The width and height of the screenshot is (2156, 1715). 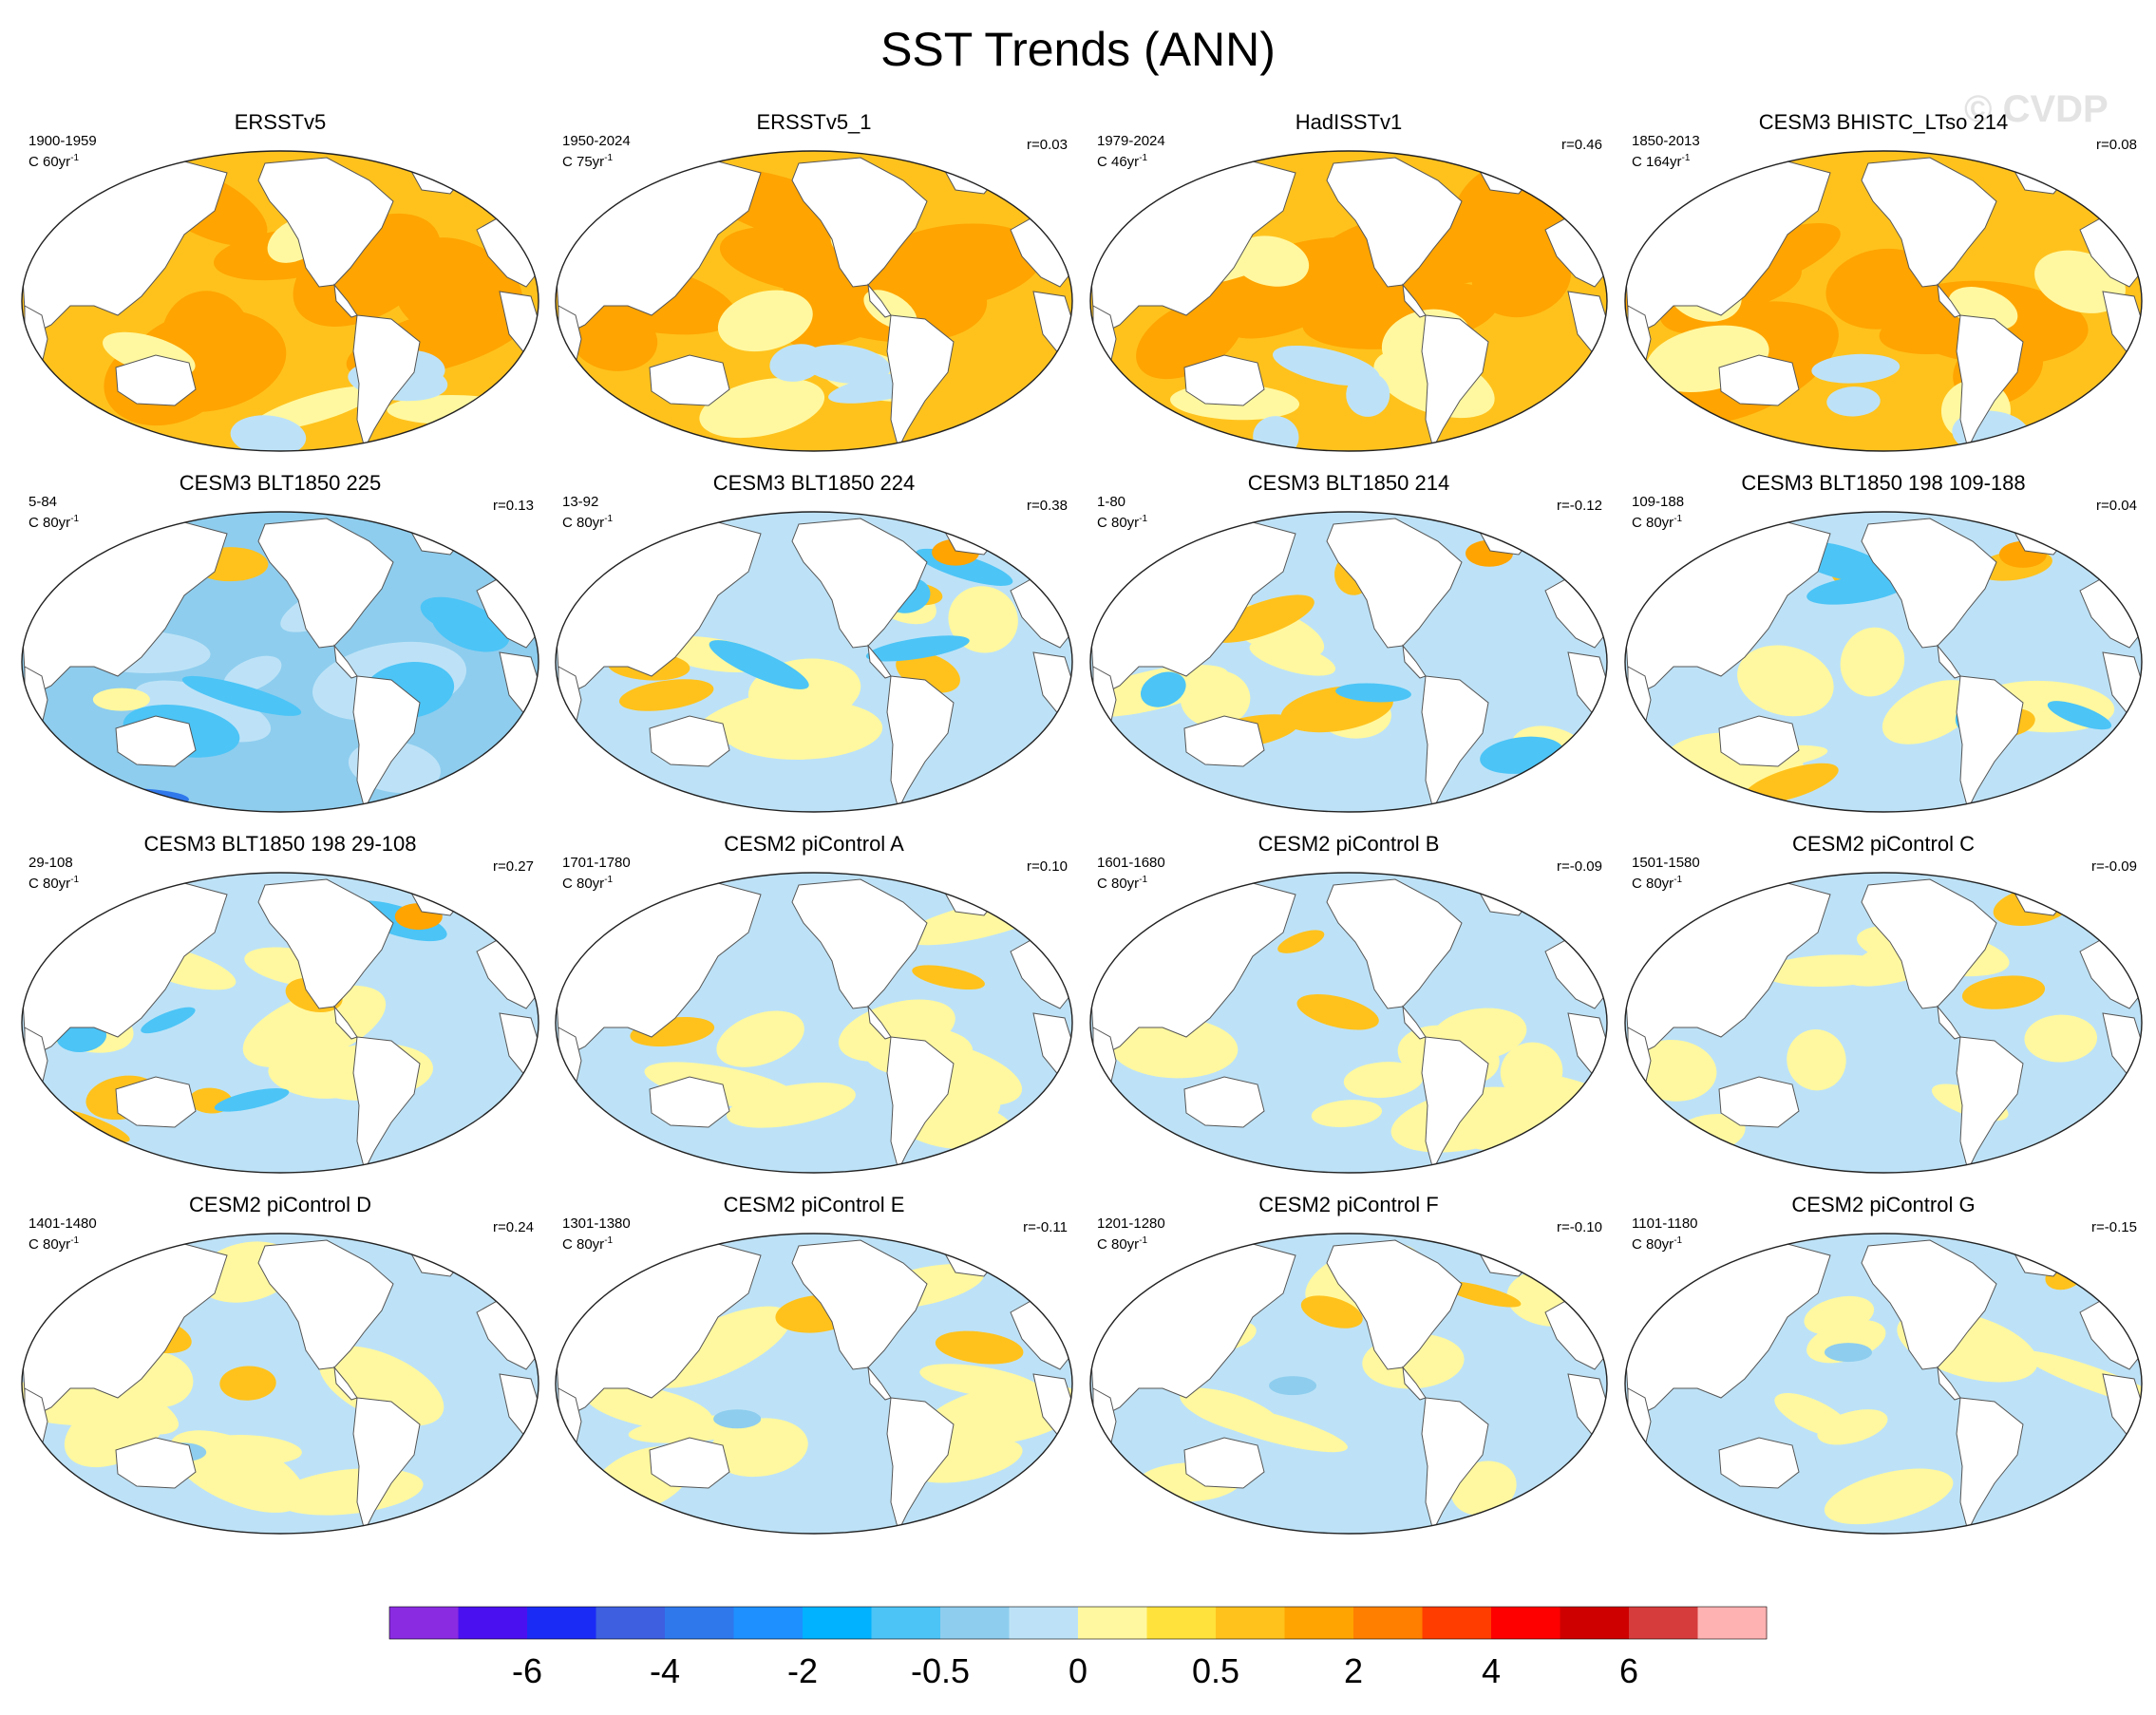 I want to click on map-panel: CESM3 BLT1850 224 13-92 C 80yr-1 r=0.38, so click(x=814, y=652).